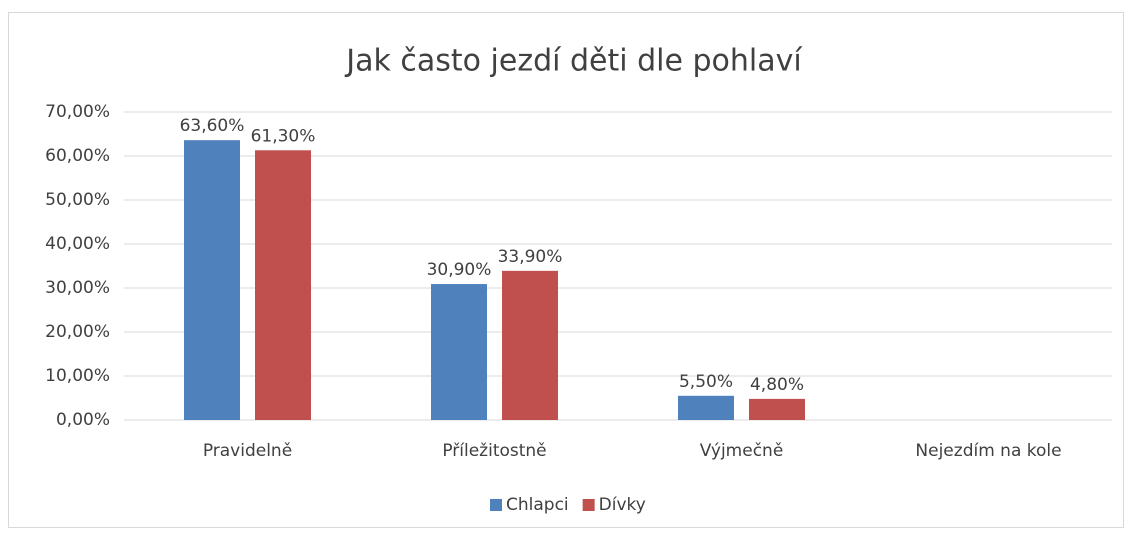 The width and height of the screenshot is (1132, 536). What do you see at coordinates (212, 126) in the screenshot?
I see `data-label: 63,60%` at bounding box center [212, 126].